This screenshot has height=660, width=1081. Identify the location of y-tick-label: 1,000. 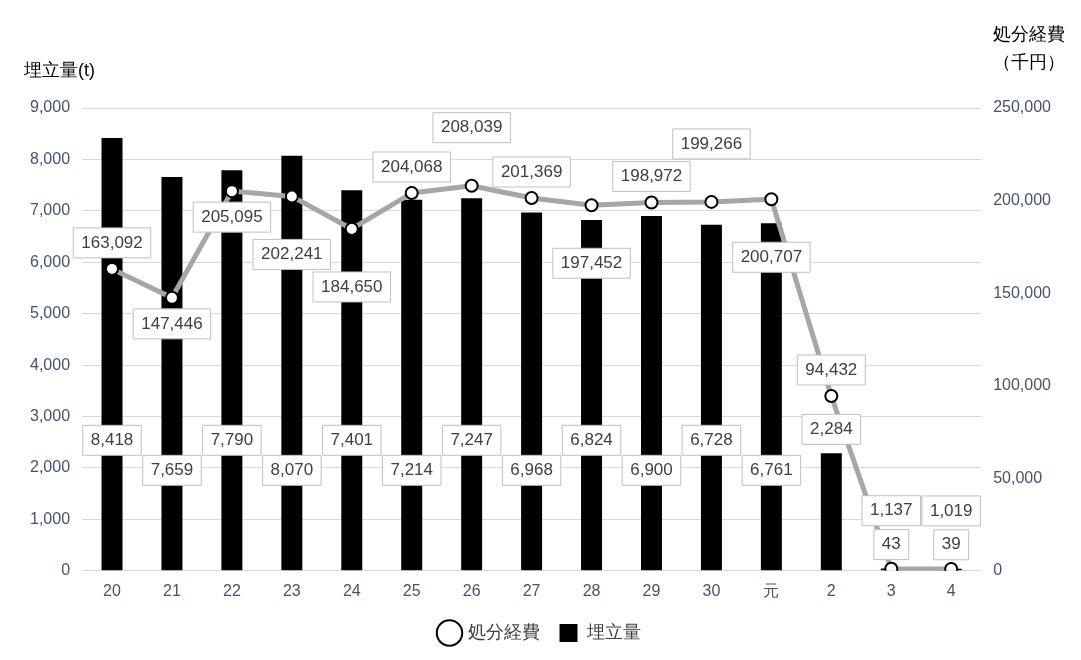
(50, 518).